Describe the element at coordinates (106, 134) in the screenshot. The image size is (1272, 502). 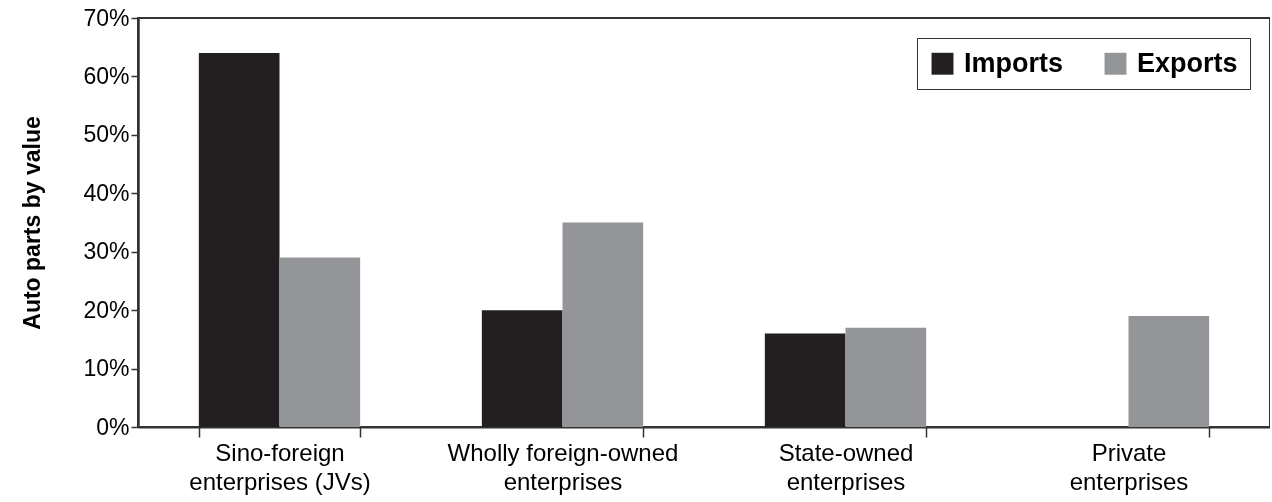
I see `y-tick-label: 50%` at that location.